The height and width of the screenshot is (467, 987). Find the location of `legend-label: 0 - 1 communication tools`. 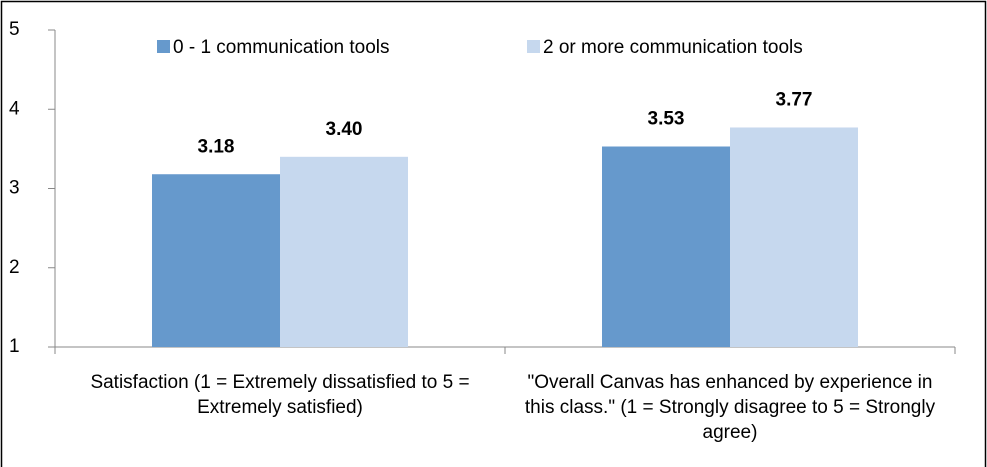

legend-label: 0 - 1 communication tools is located at coordinates (281, 47).